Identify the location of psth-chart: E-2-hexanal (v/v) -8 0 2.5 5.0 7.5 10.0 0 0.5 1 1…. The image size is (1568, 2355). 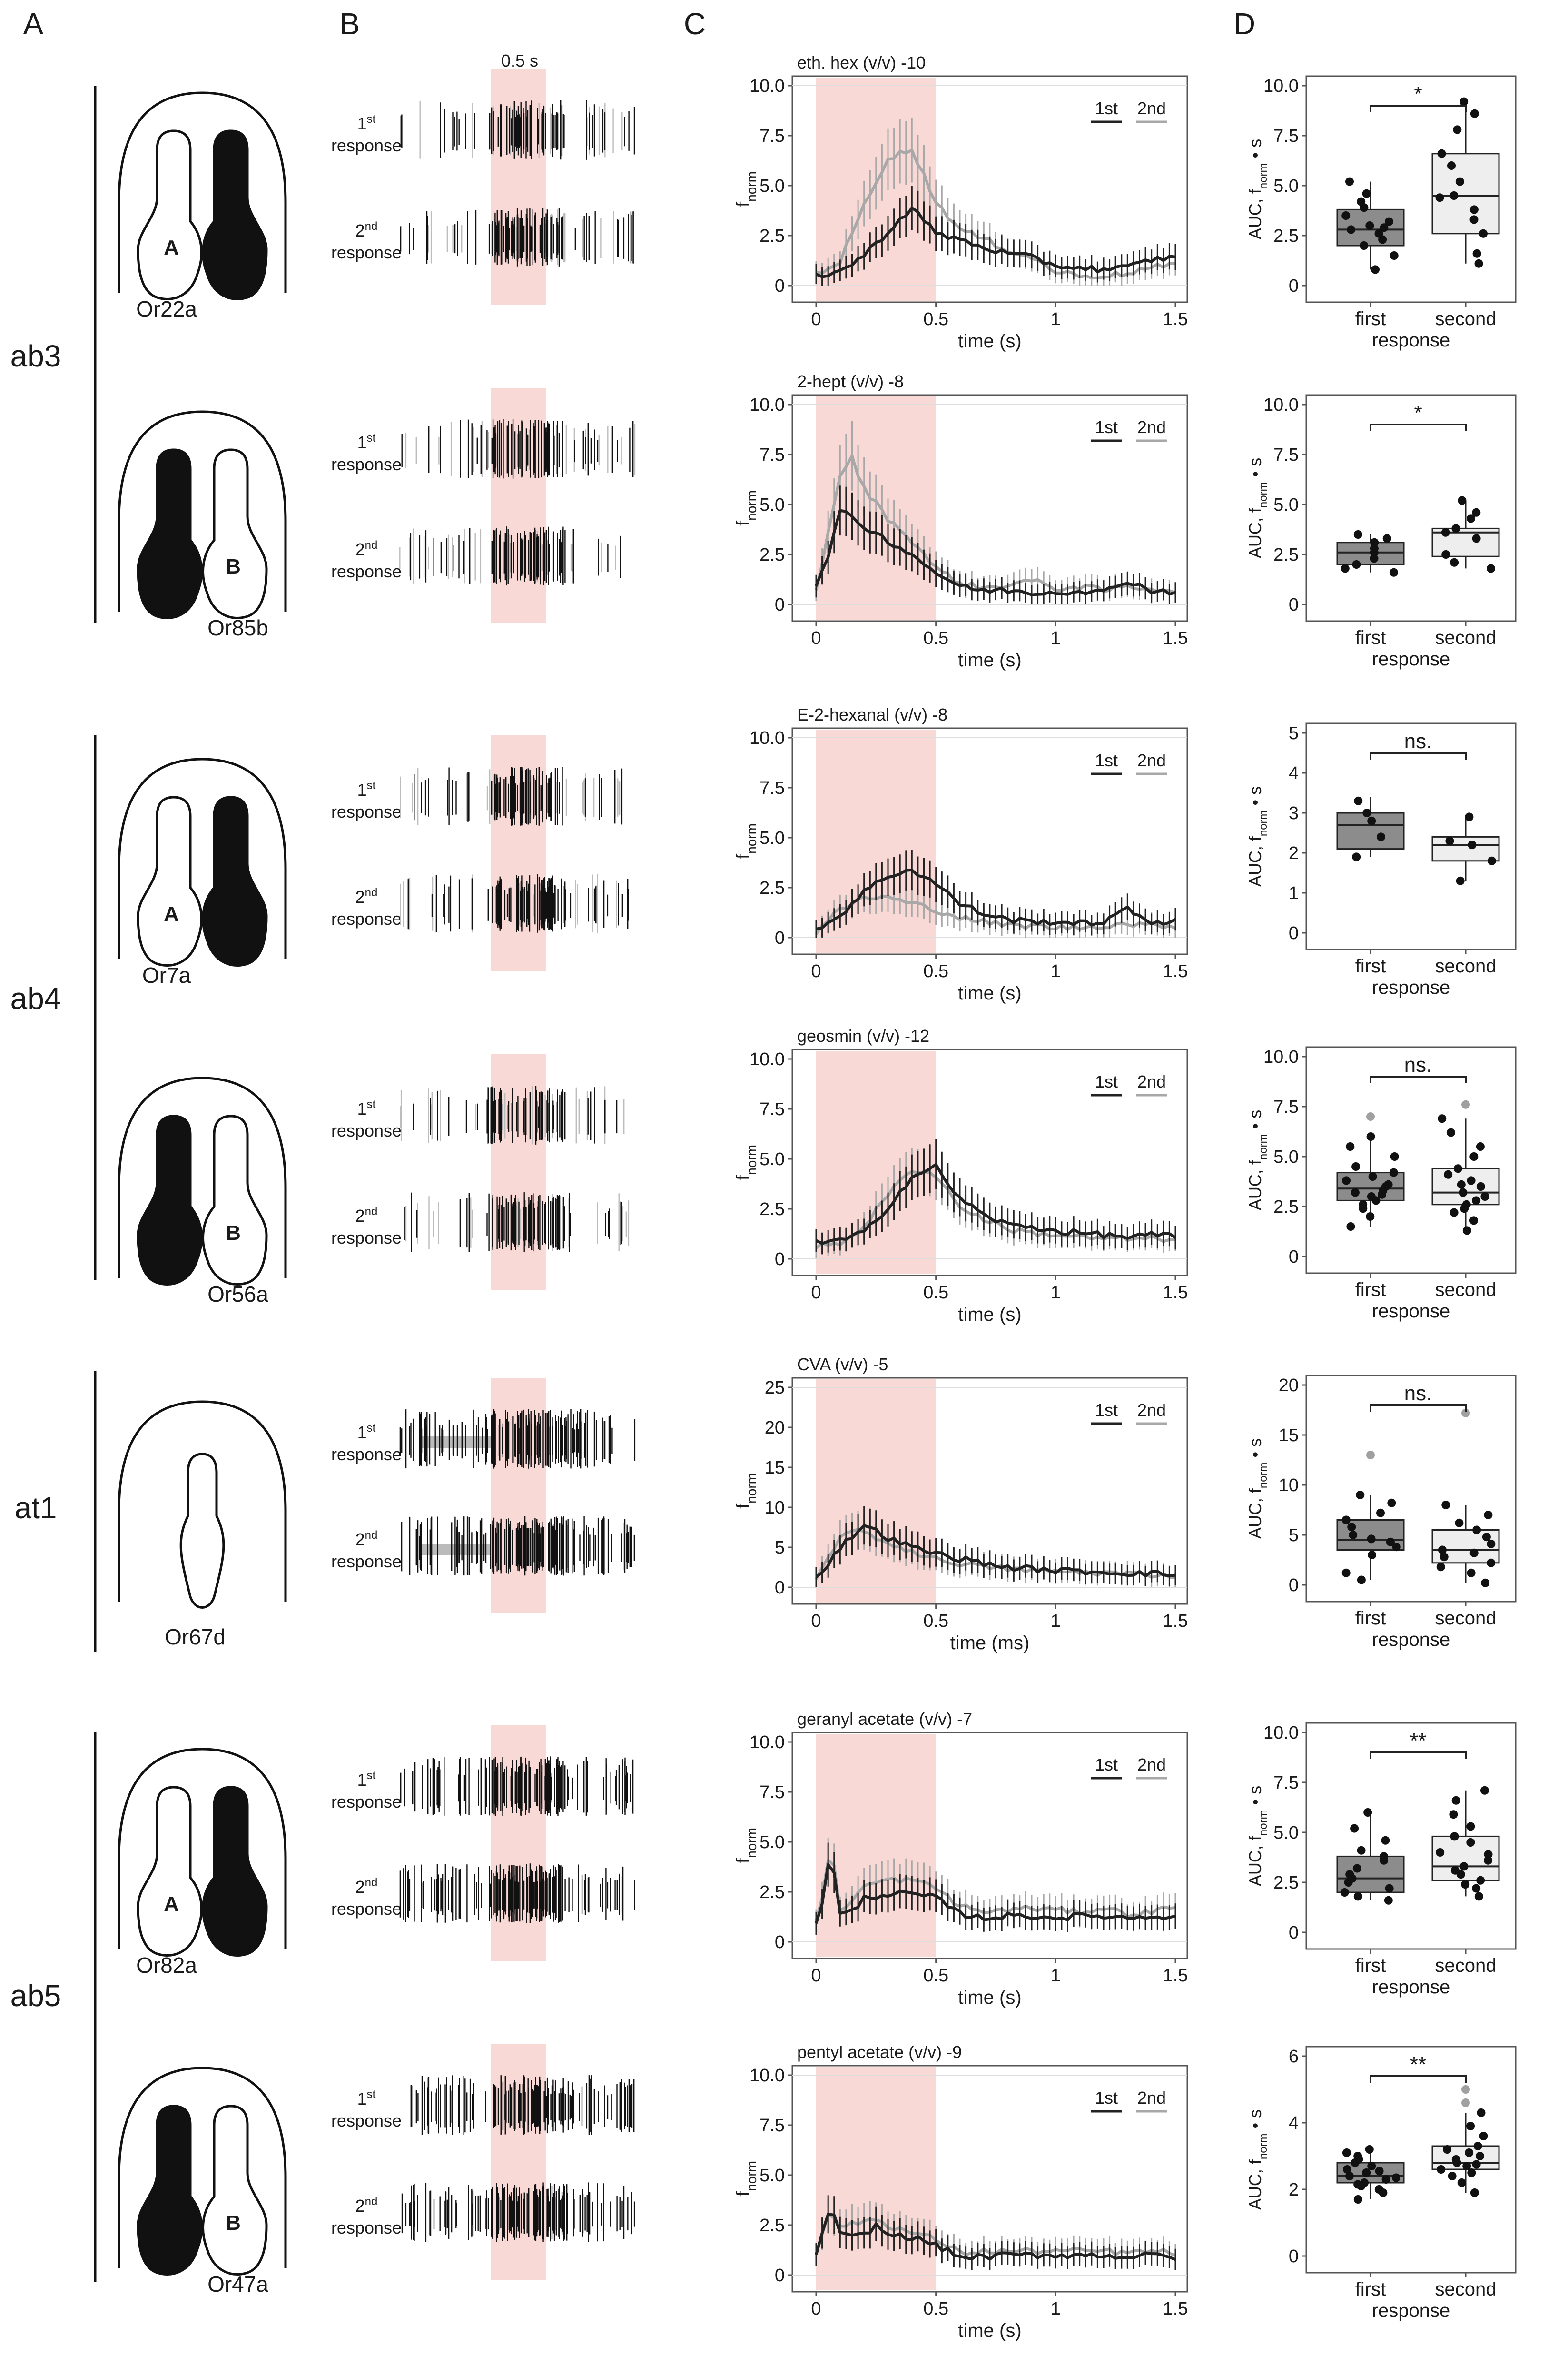
(960, 854).